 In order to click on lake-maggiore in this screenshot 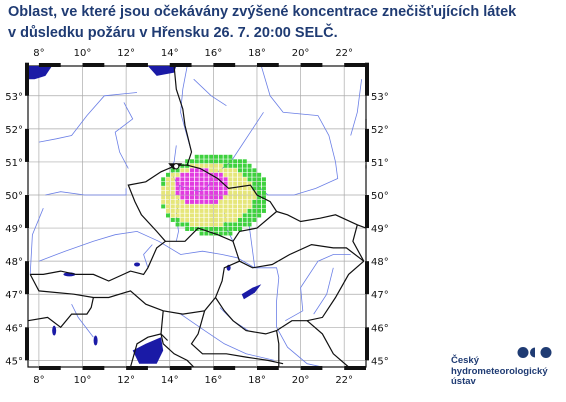, I will do `click(54, 330)`.